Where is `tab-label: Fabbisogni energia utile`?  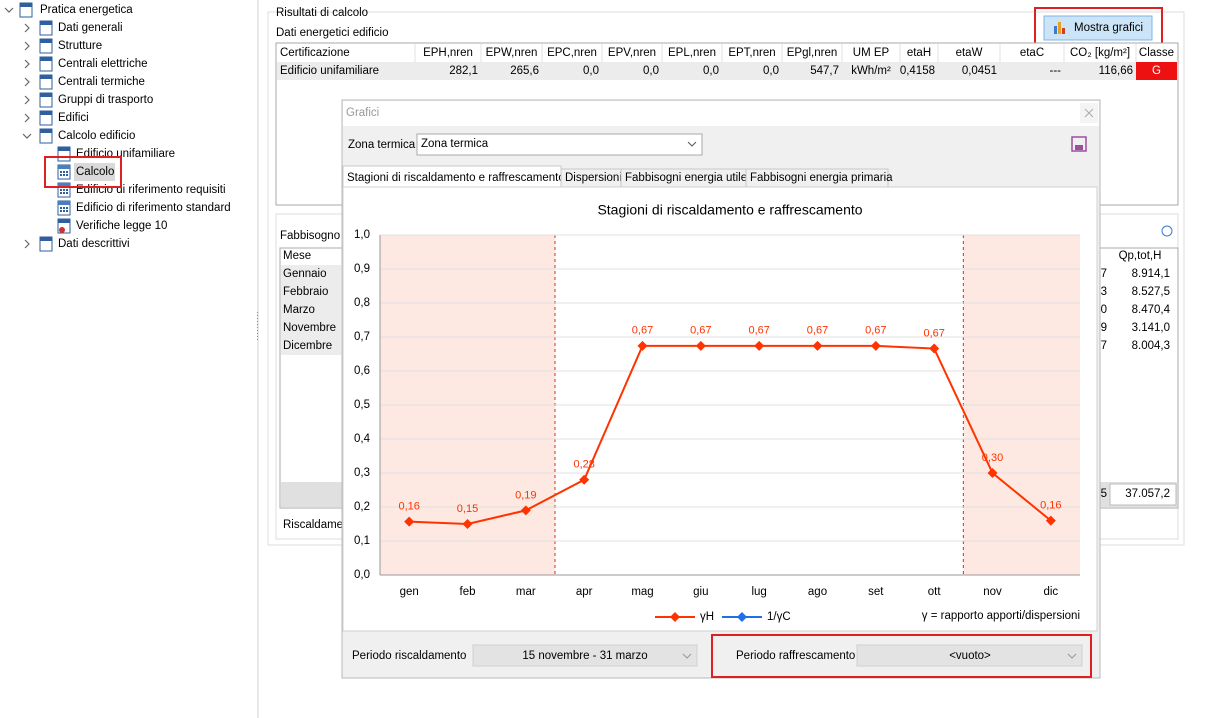
tab-label: Fabbisogni energia utile is located at coordinates (686, 178).